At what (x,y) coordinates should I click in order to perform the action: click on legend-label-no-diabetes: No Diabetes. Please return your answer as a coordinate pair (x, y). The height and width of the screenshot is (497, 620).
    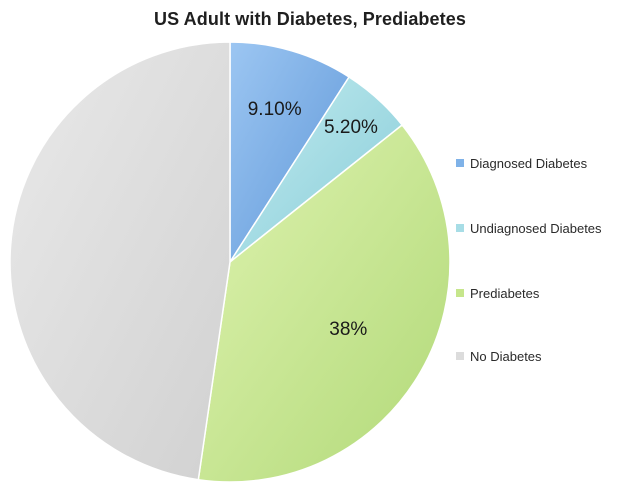
    Looking at the image, I should click on (506, 356).